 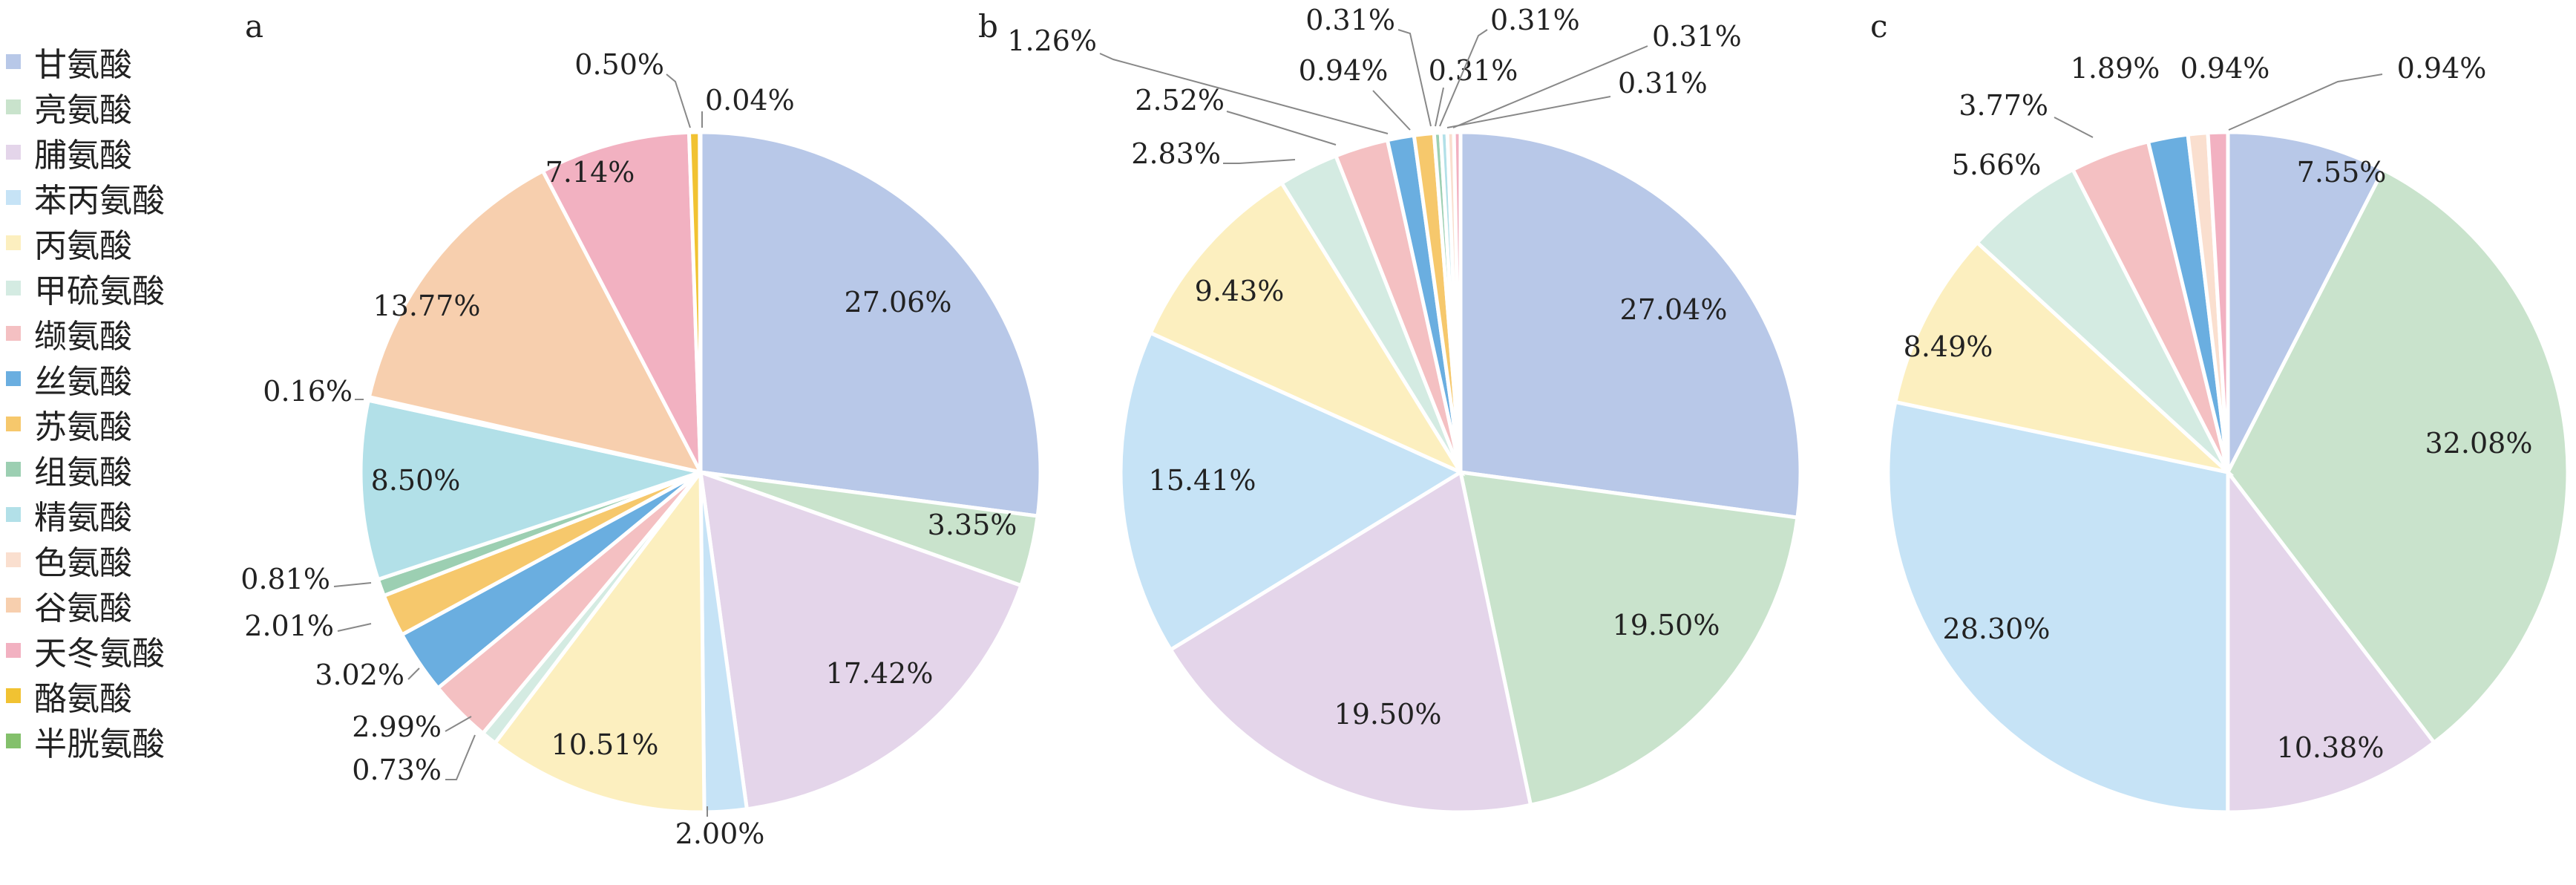 What do you see at coordinates (83, 336) in the screenshot?
I see `legend-label: 缬氨酸` at bounding box center [83, 336].